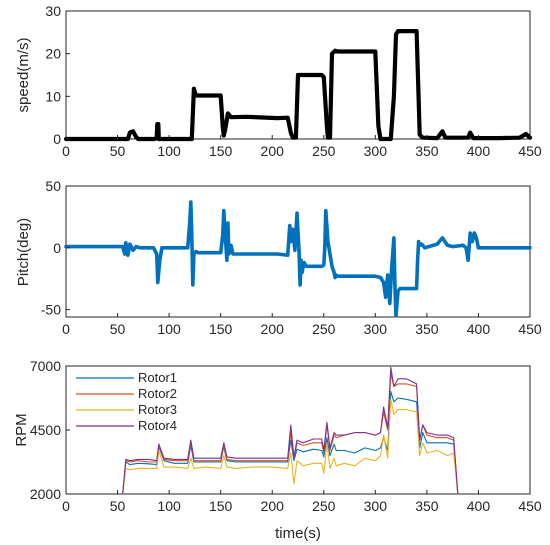  I want to click on rpm-x-tick-label: 450, so click(530, 506).